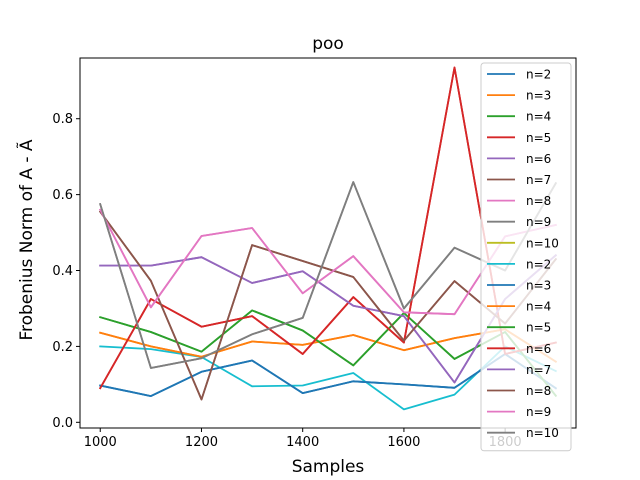 This screenshot has height=480, width=640. What do you see at coordinates (100, 442) in the screenshot?
I see `x-tick-label: 1000` at bounding box center [100, 442].